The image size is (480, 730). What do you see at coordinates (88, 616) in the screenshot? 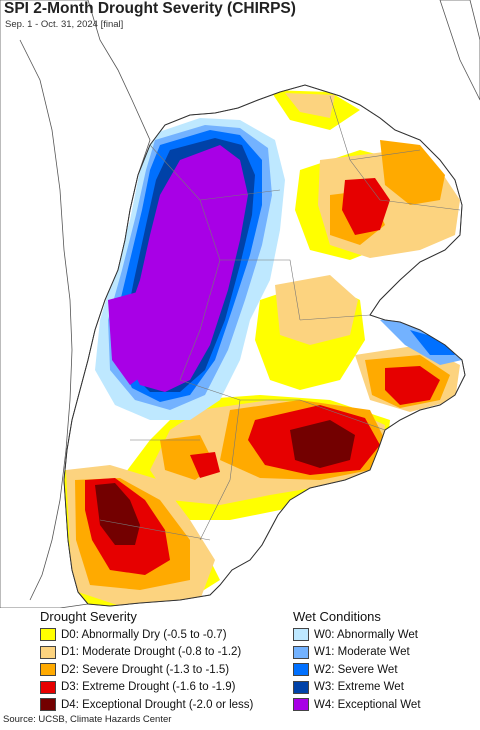
I see `drought-legend-heading: Drought Severity` at bounding box center [88, 616].